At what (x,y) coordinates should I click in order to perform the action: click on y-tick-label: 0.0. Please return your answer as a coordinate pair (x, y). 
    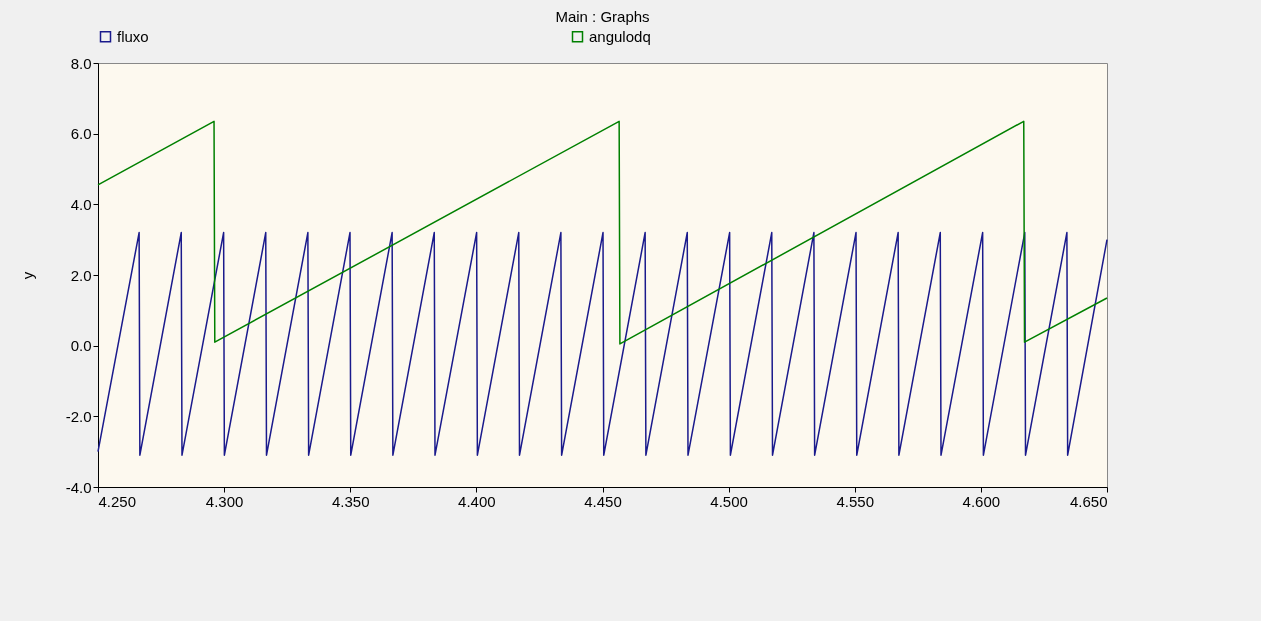
    Looking at the image, I should click on (81, 346).